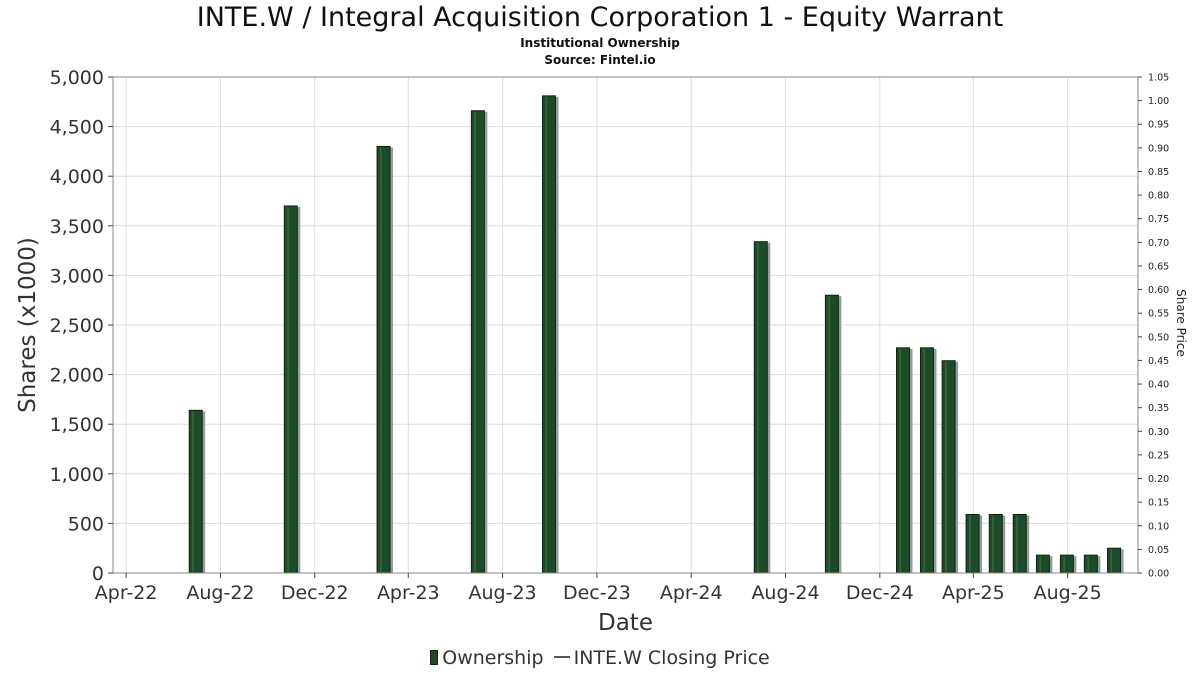 The height and width of the screenshot is (675, 1200). Describe the element at coordinates (691, 593) in the screenshot. I see `x-tick-label: Apr-24` at that location.